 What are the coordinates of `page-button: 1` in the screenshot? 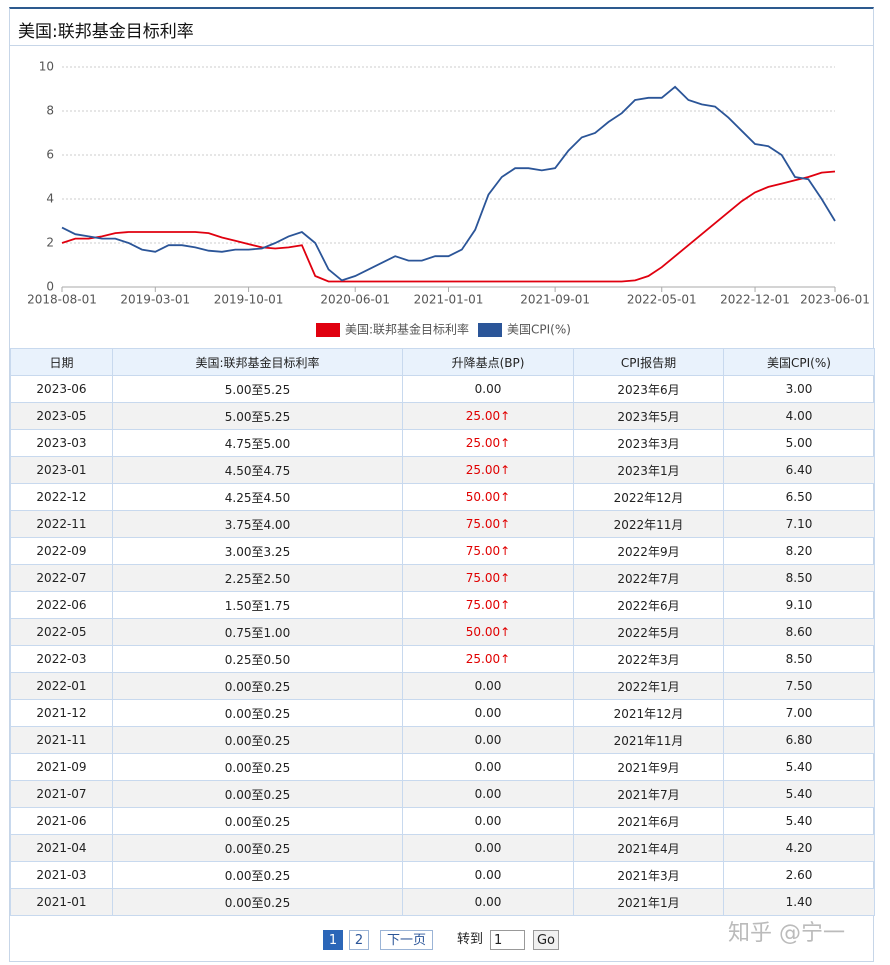 It's located at (333, 940).